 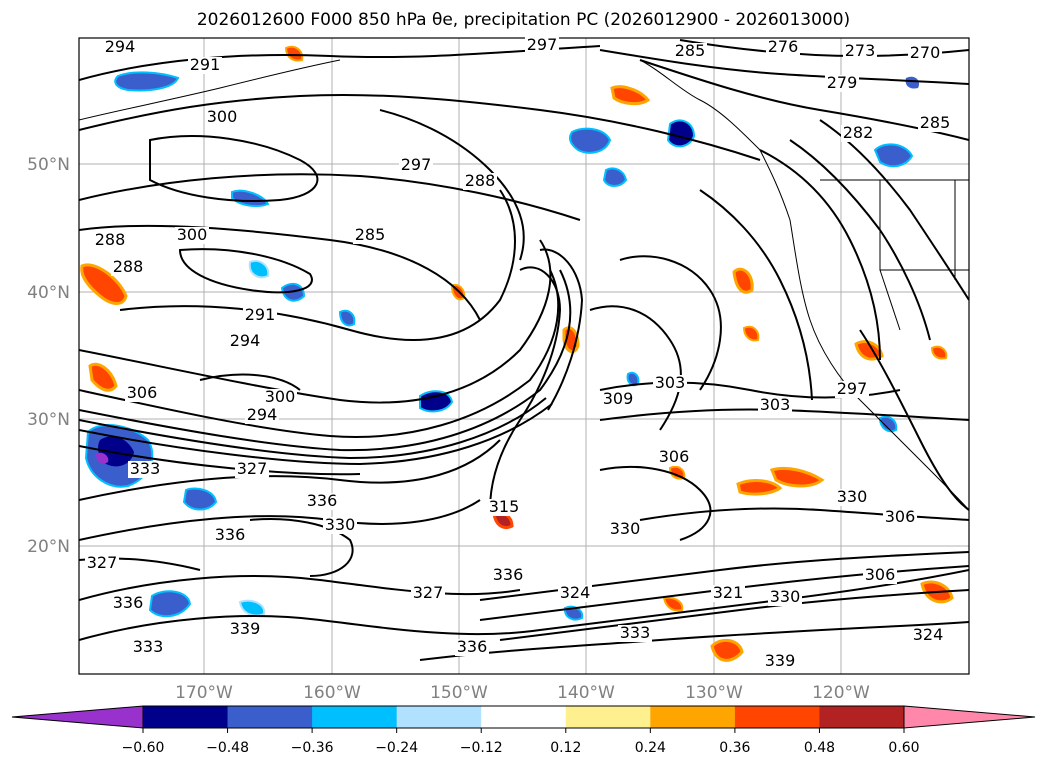 I want to click on contour-label: 321, so click(x=728, y=592).